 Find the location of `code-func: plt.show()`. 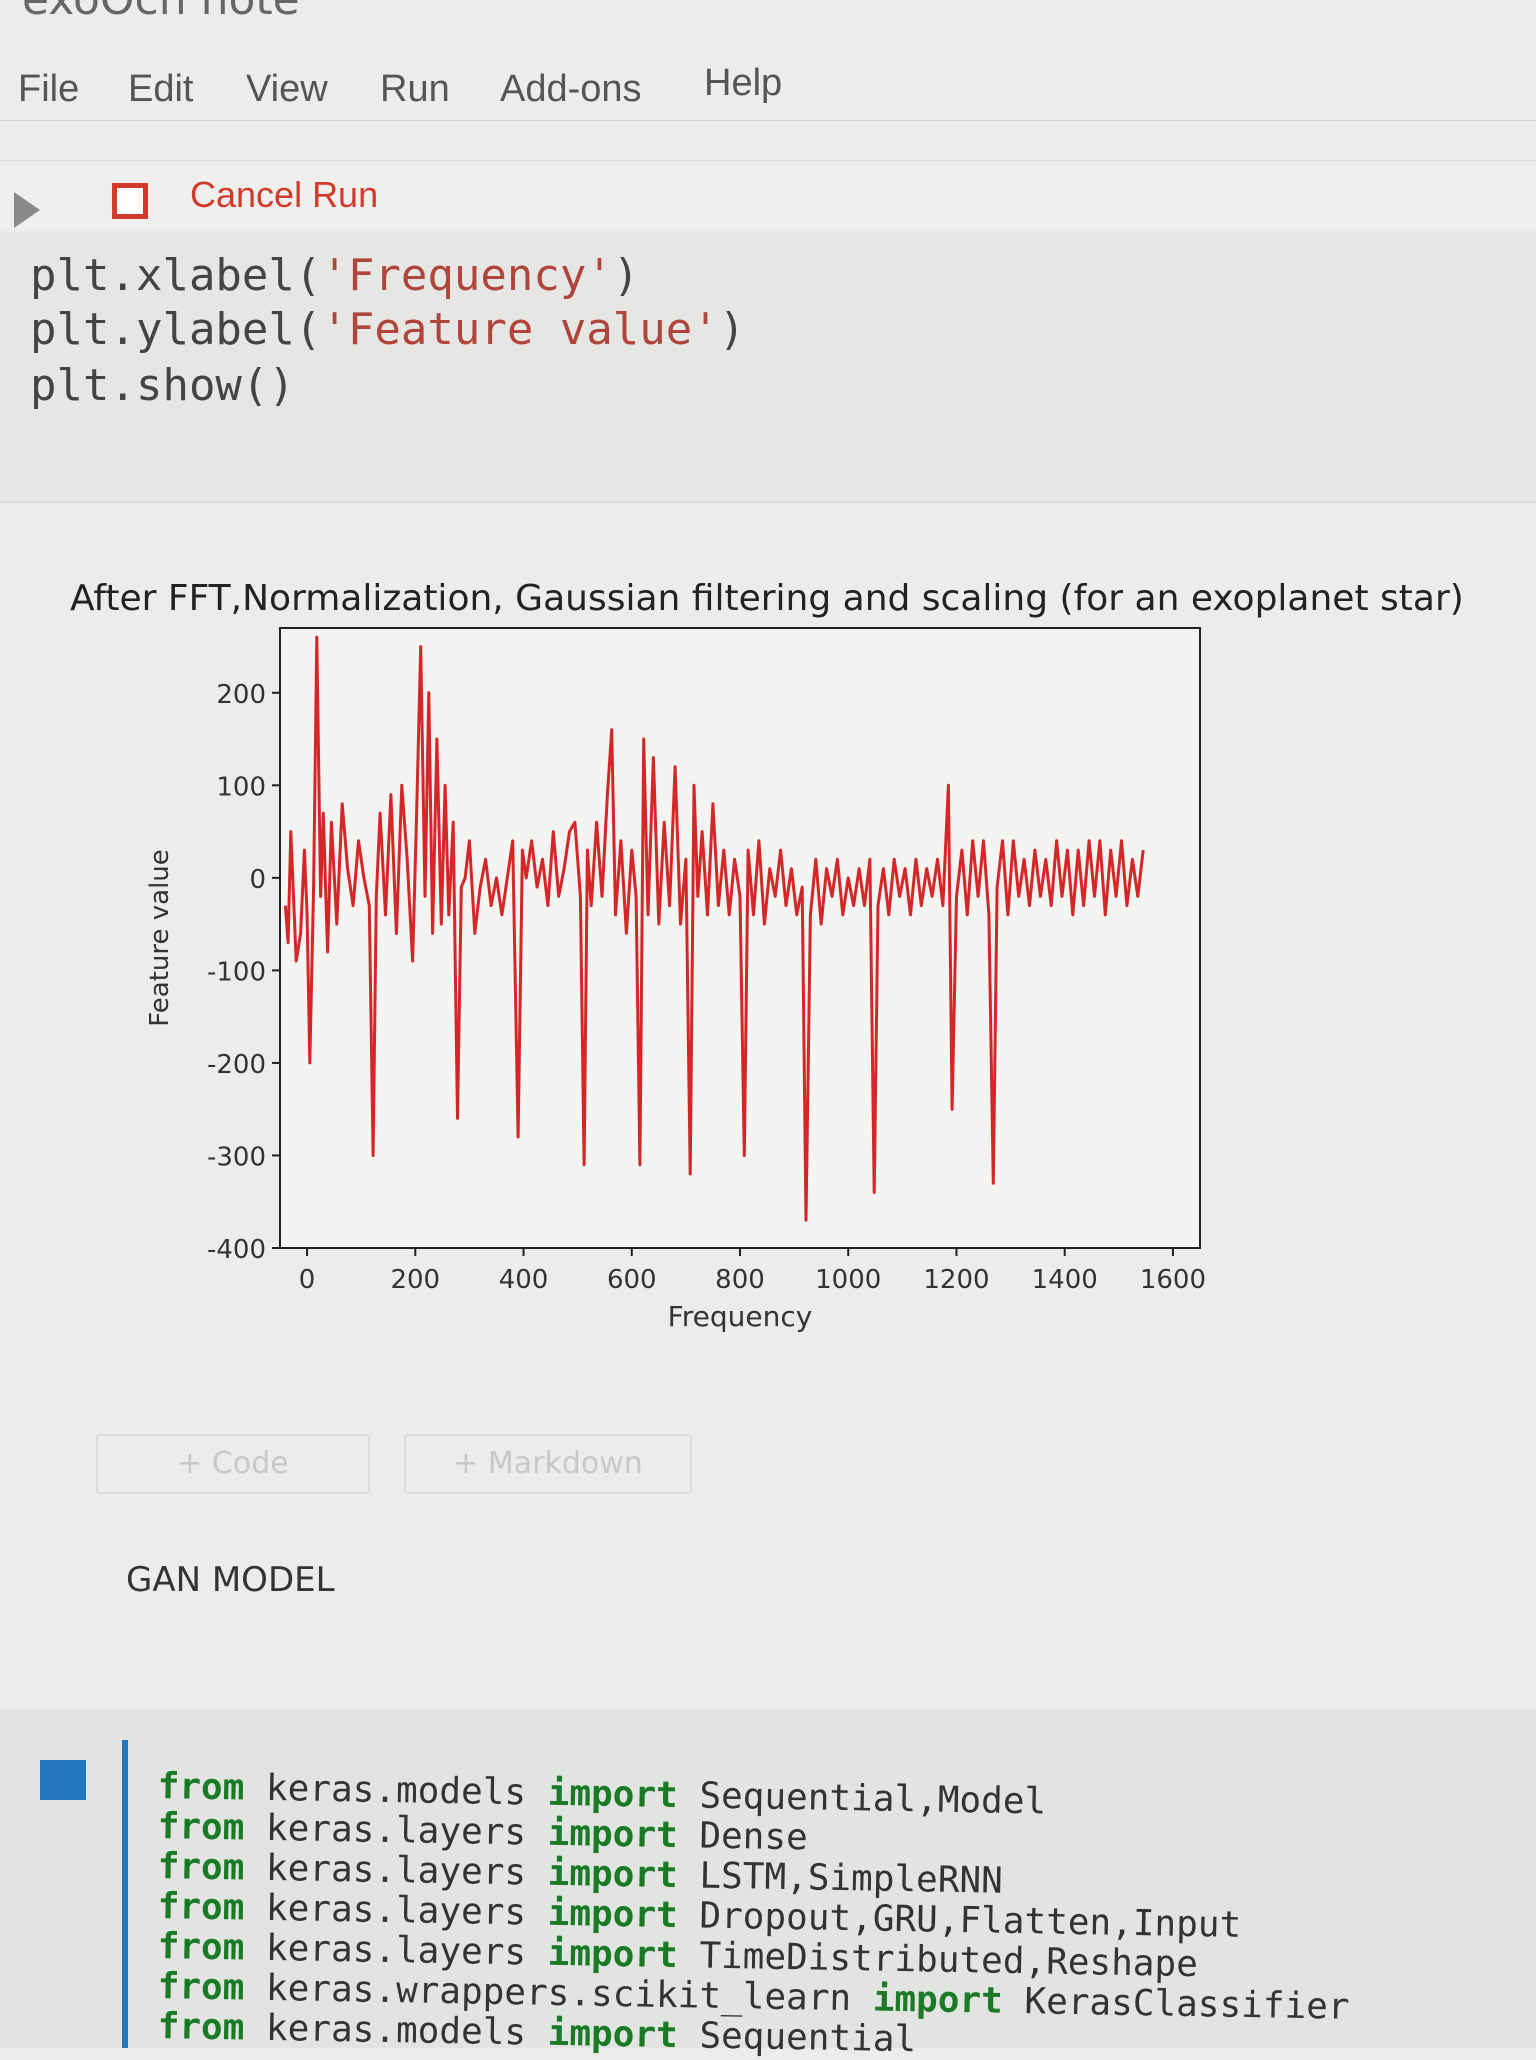

code-func: plt.show() is located at coordinates (162, 385).